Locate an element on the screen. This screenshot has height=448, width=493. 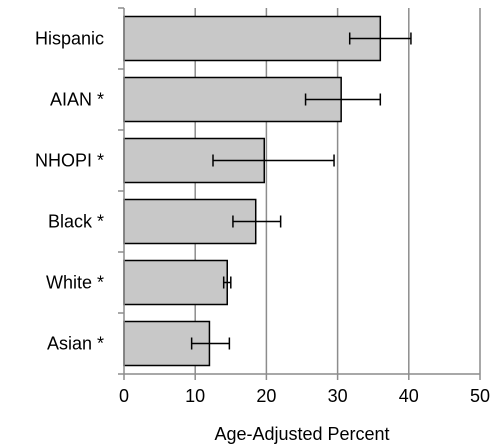
category-label-3: Black * is located at coordinates (76, 222).